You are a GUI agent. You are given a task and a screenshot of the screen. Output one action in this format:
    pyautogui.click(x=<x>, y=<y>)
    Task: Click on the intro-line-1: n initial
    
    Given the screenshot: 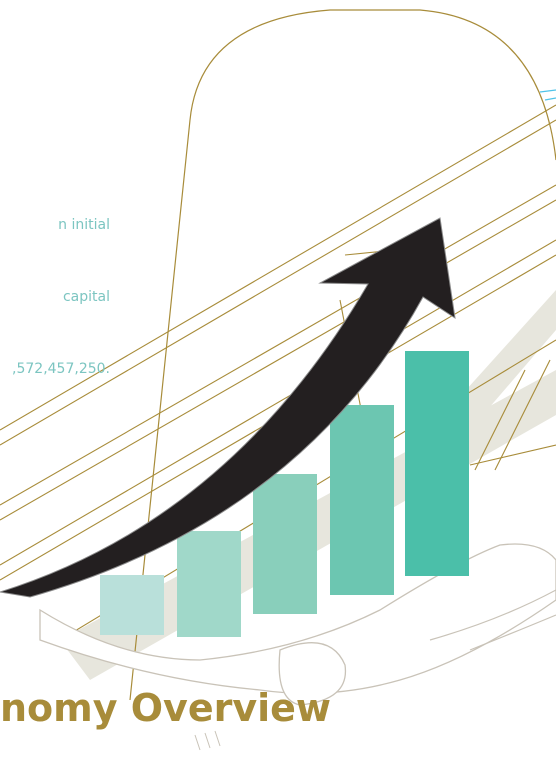 What is the action you would take?
    pyautogui.click(x=84, y=225)
    